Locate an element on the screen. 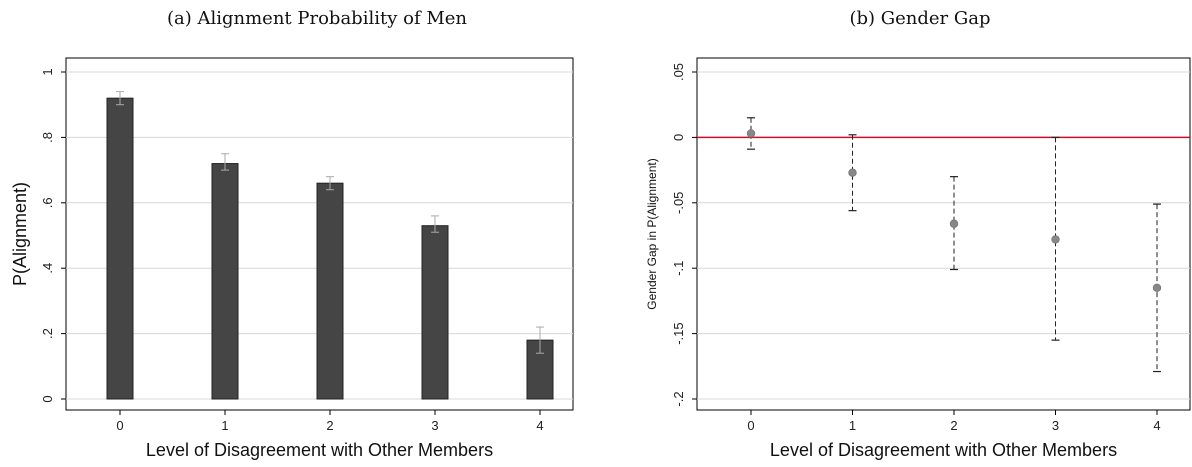 The image size is (1192, 467). y-tick-label: -.05 is located at coordinates (678, 203).